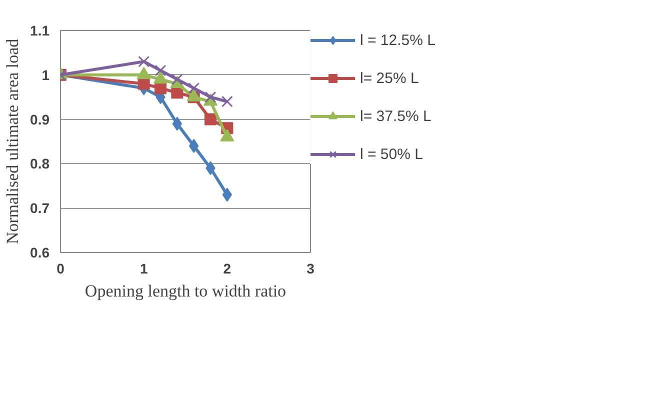  Describe the element at coordinates (46, 74) in the screenshot. I see `y-tick-label: 1` at that location.